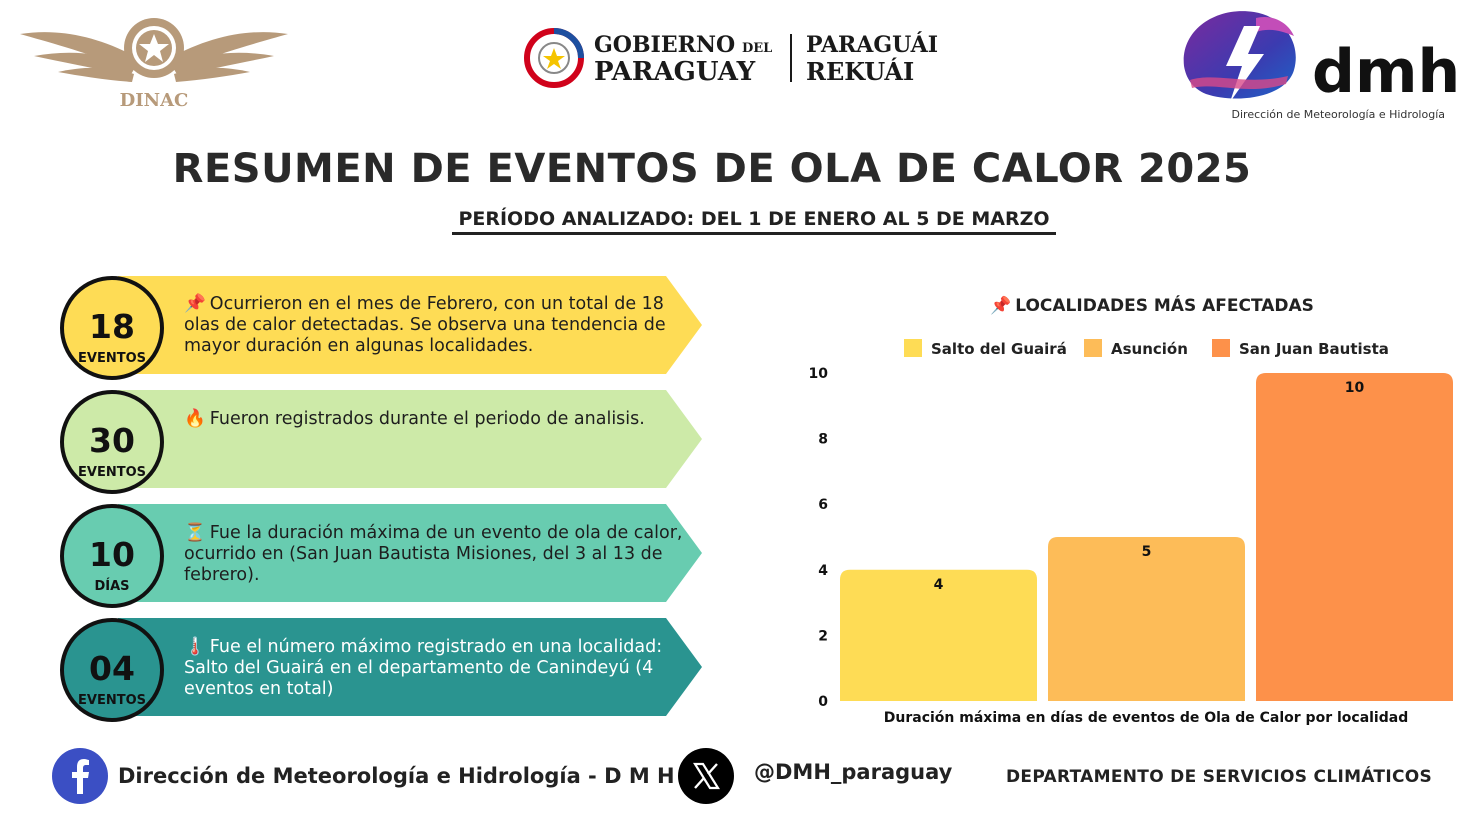 This screenshot has width=1472, height=832. Describe the element at coordinates (154, 64) in the screenshot. I see `dinac-logo: DINAC` at that location.